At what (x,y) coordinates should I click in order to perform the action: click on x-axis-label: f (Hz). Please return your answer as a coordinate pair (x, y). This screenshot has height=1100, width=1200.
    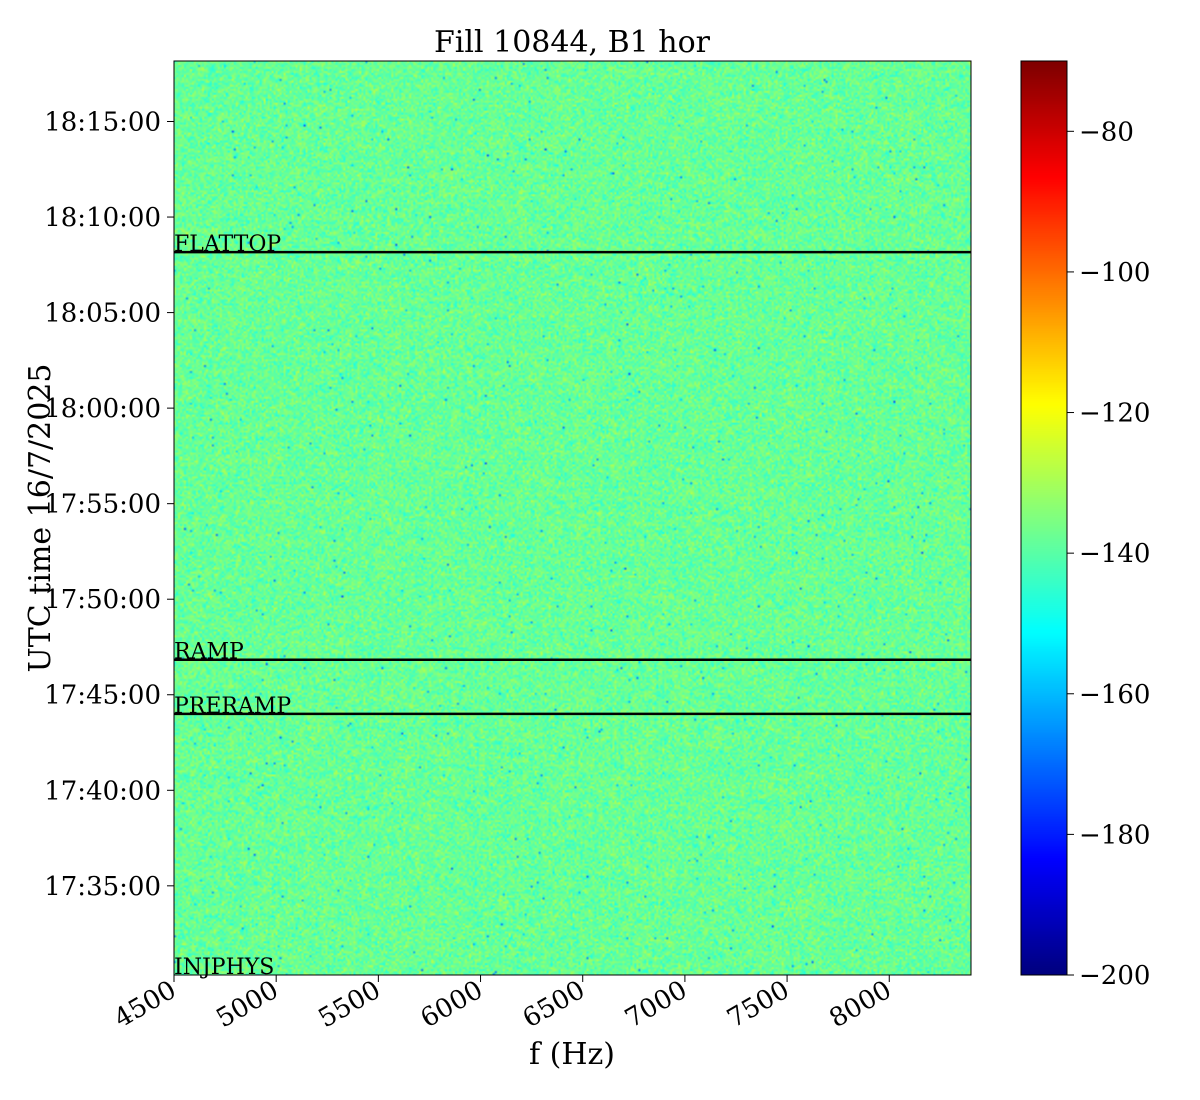
    Looking at the image, I should click on (572, 1054).